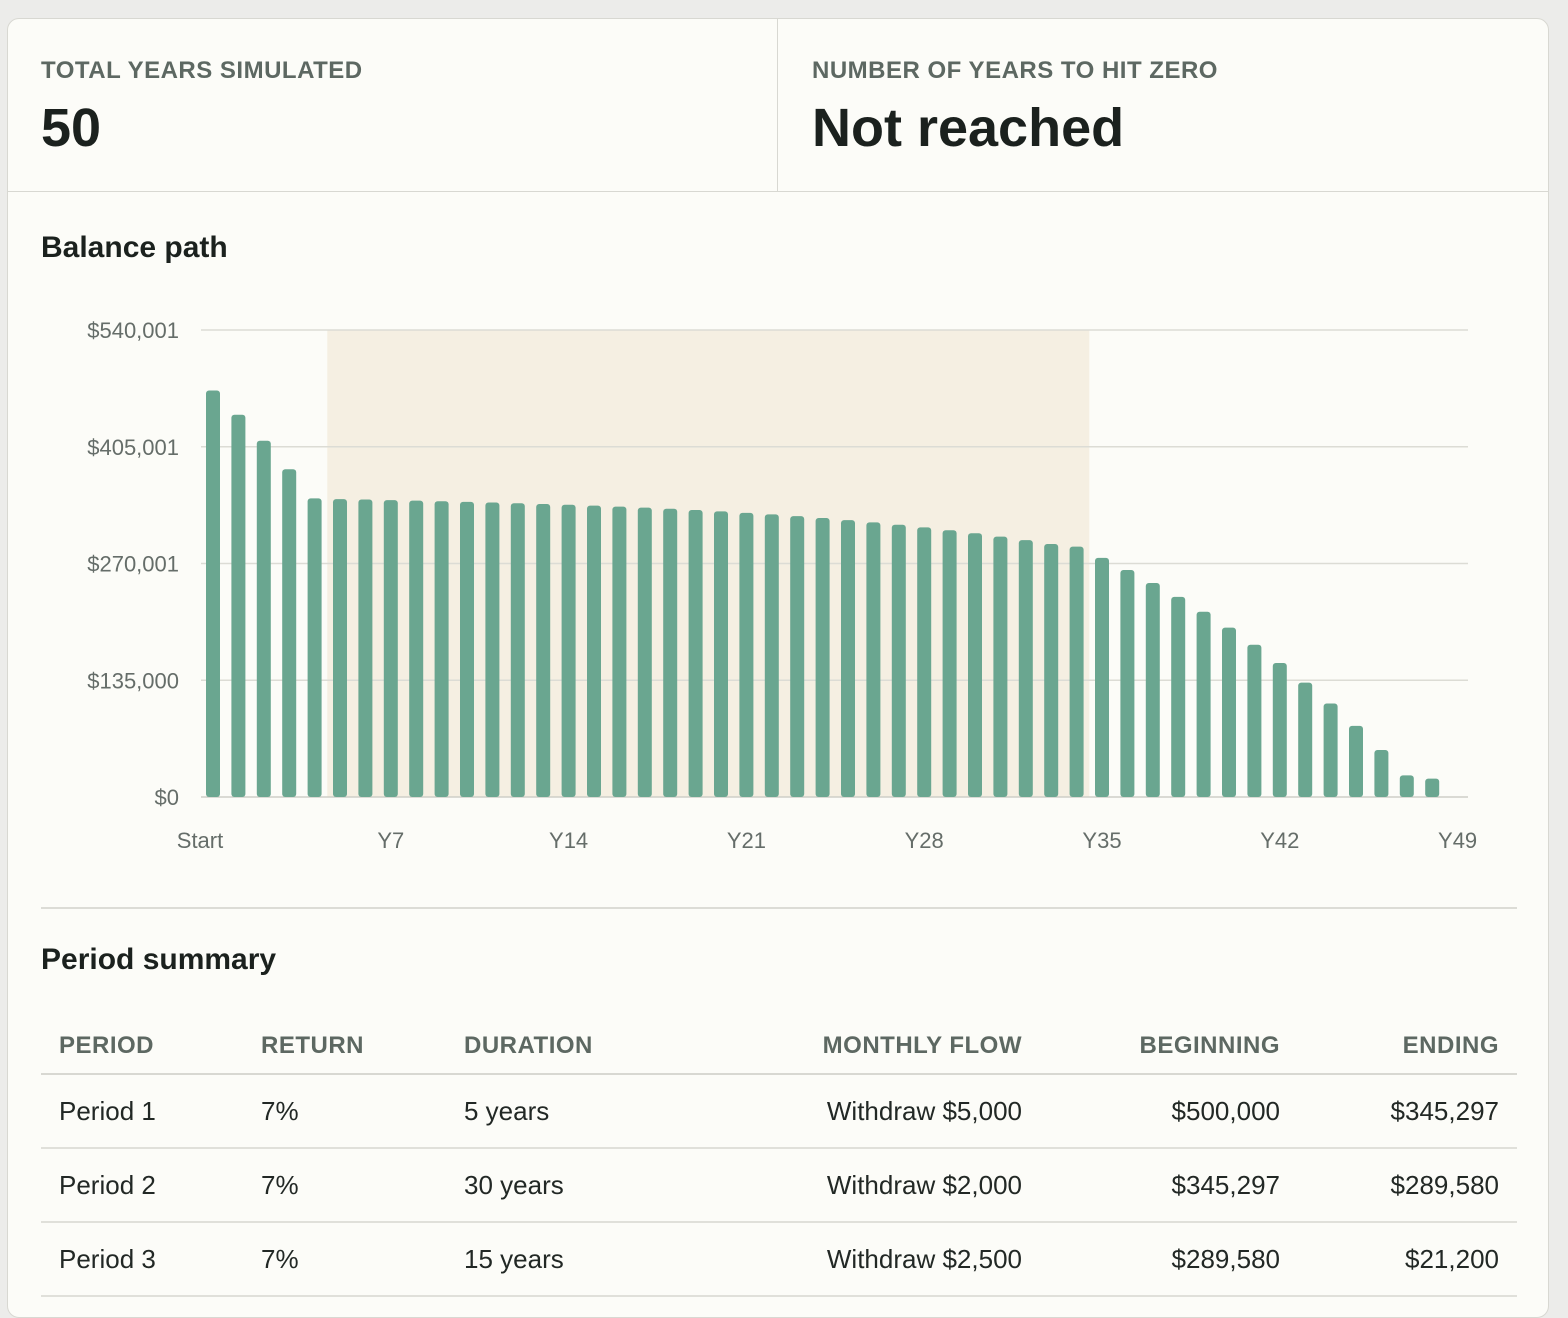 This screenshot has height=1318, width=1568. Describe the element at coordinates (142, 1185) in the screenshot. I see `cell-period: Period 2` at that location.